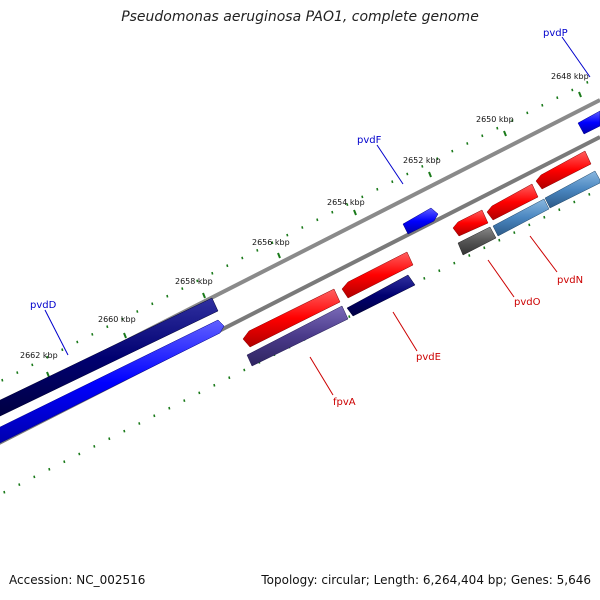 Image resolution: width=600 pixels, height=600 pixels. What do you see at coordinates (194, 281) in the screenshot?
I see `tick-label-2658: 2658 kbp` at bounding box center [194, 281].